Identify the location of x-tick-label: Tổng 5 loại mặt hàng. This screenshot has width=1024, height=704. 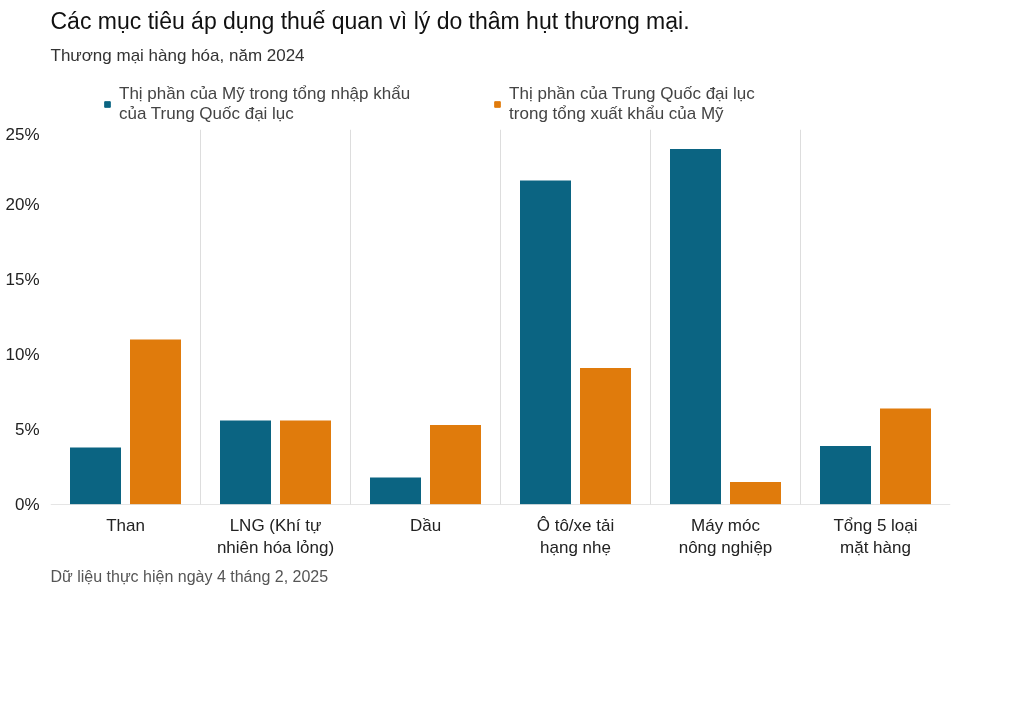
(875, 536).